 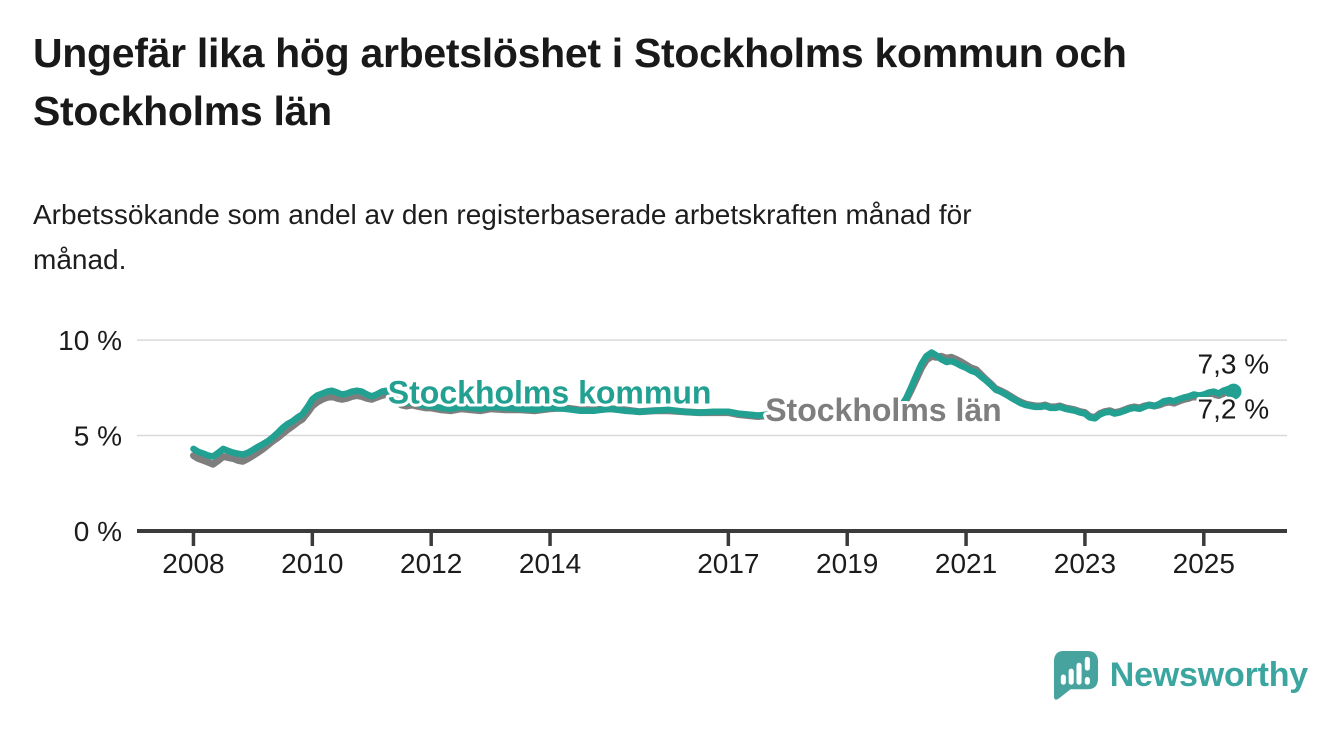 I want to click on x-axis-label-2014: 2014, so click(x=550, y=563).